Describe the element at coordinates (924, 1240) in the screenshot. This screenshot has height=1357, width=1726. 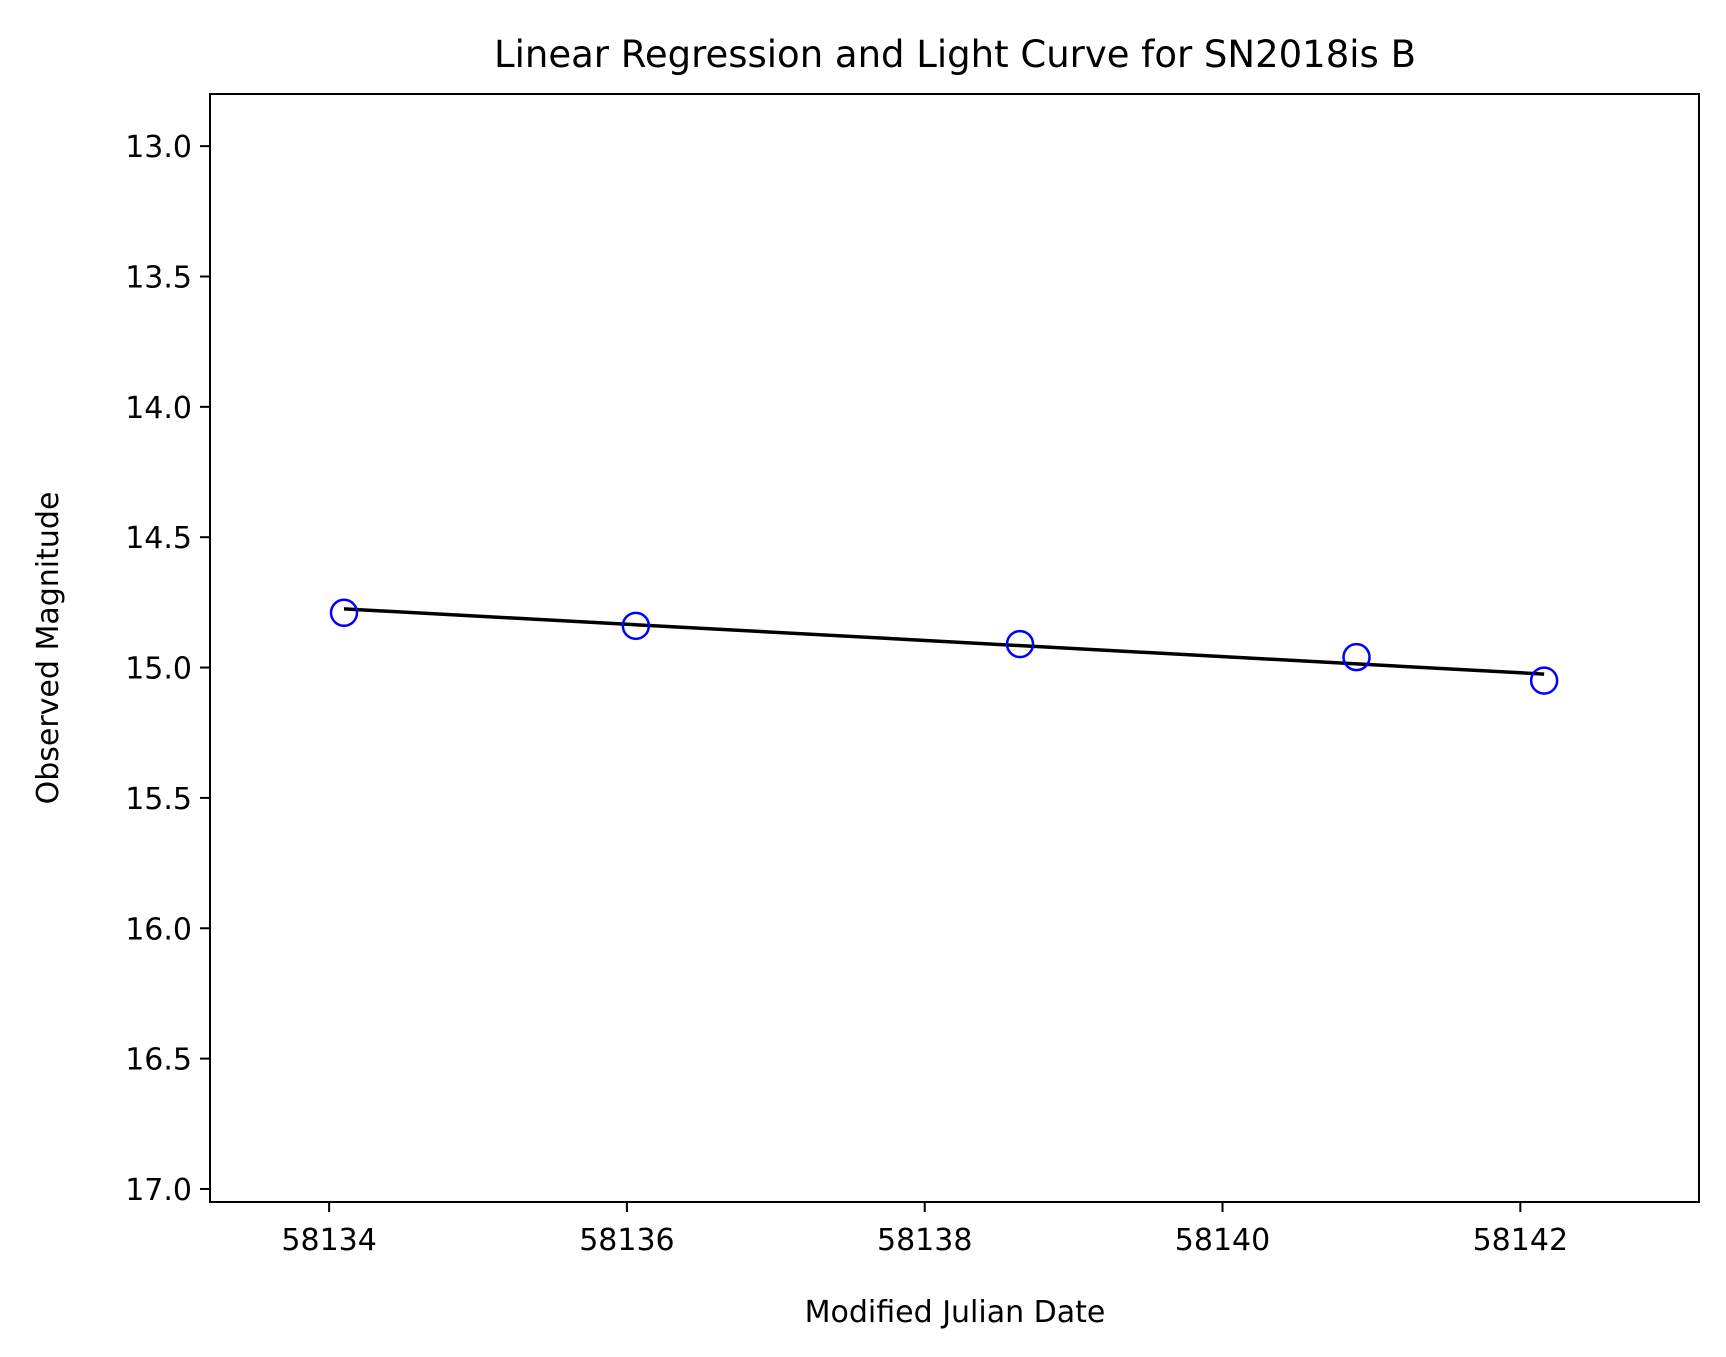
I see `x-tick-label: 58138` at that location.